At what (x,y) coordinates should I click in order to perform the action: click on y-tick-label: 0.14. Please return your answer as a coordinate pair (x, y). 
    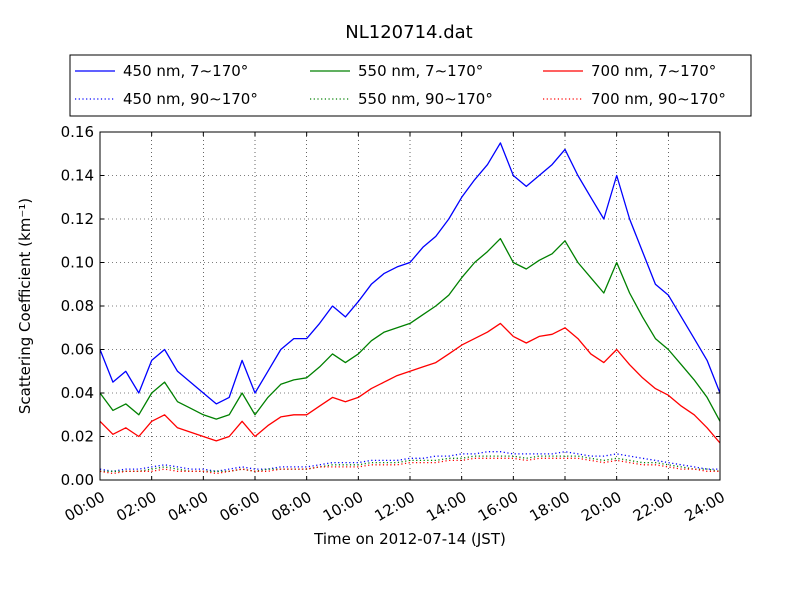
    Looking at the image, I should click on (77, 176).